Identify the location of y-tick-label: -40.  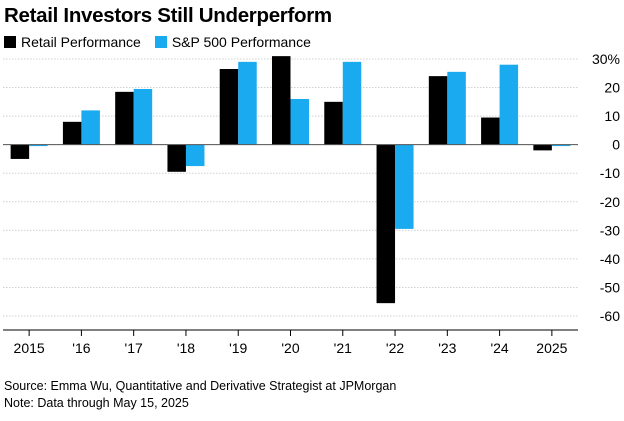
(610, 259).